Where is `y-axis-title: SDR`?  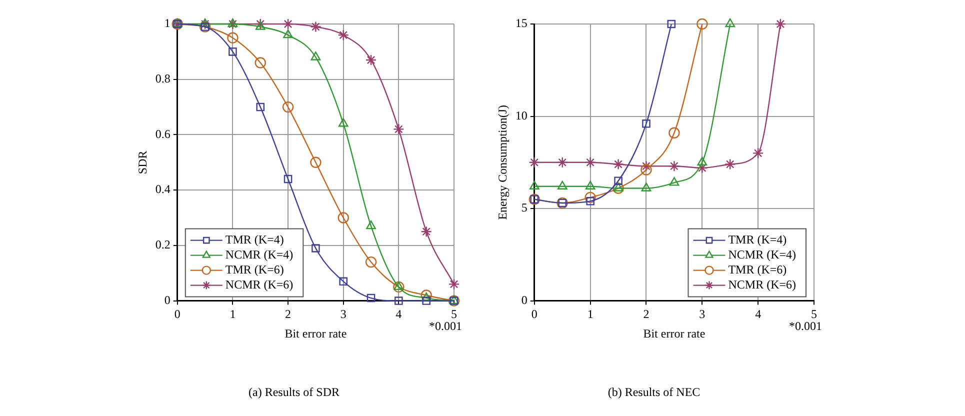 y-axis-title: SDR is located at coordinates (142, 162).